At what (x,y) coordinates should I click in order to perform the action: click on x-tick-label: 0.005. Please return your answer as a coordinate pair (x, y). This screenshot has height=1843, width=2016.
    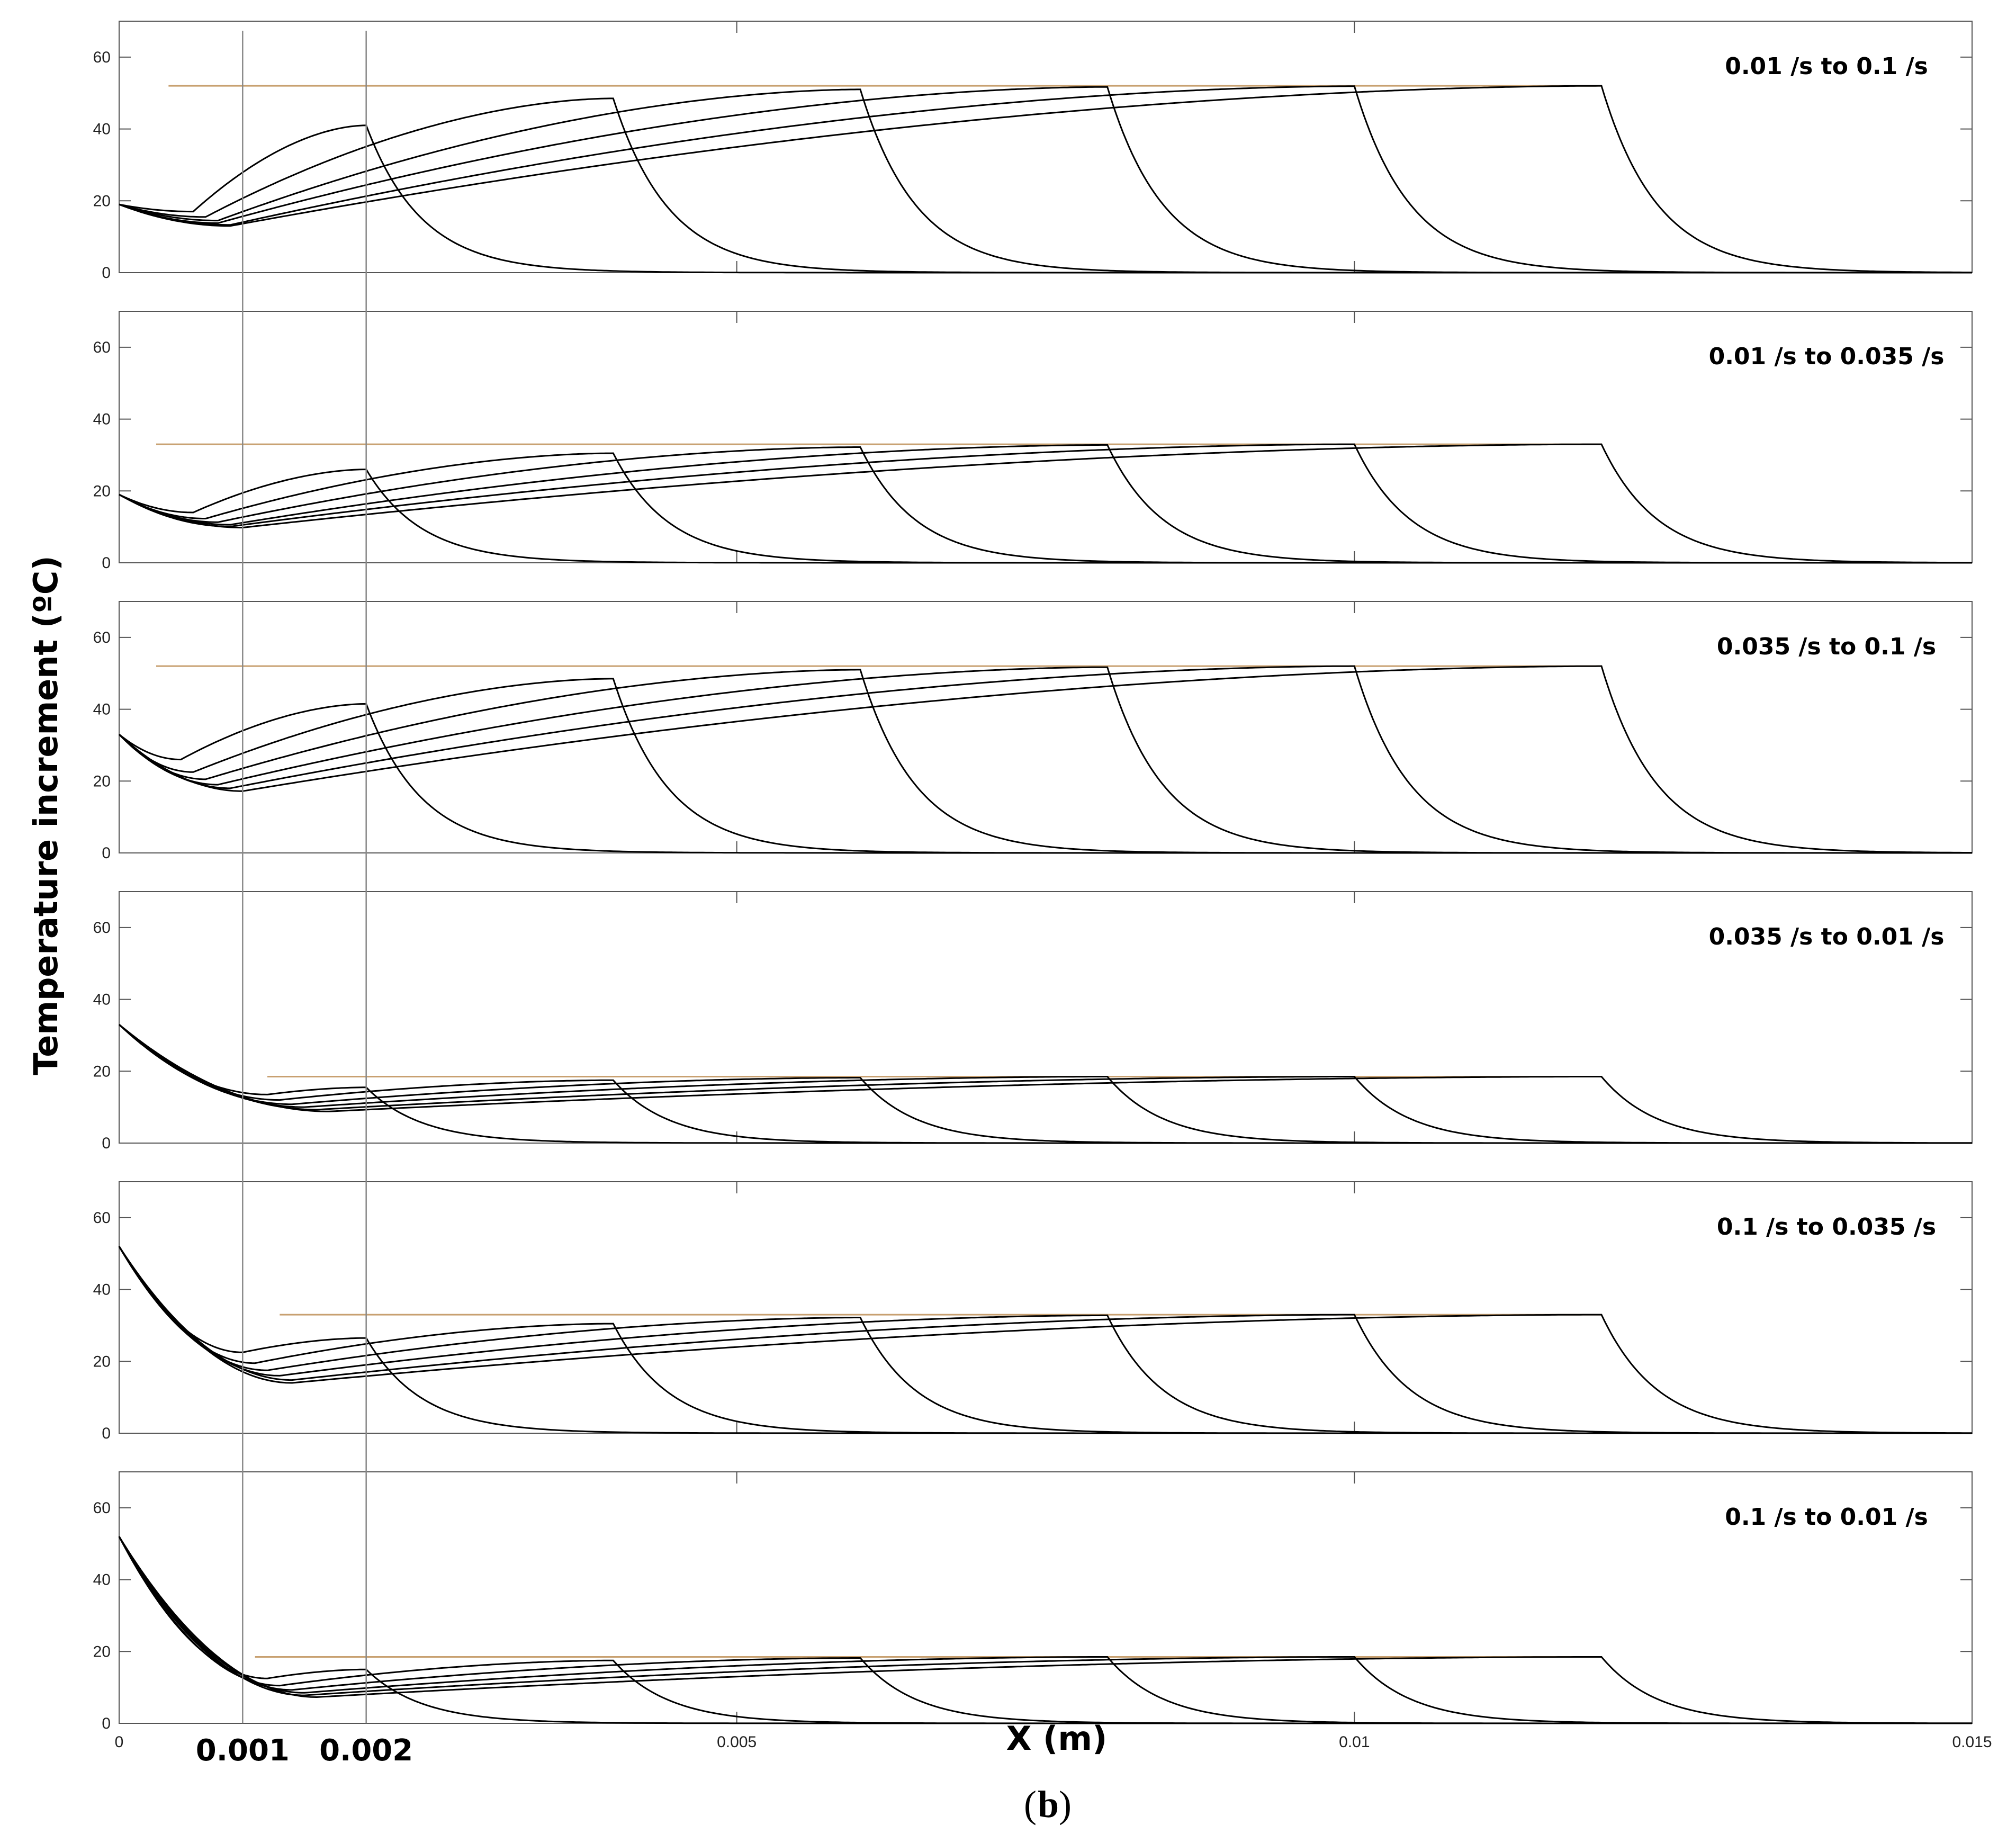
    Looking at the image, I should click on (737, 1742).